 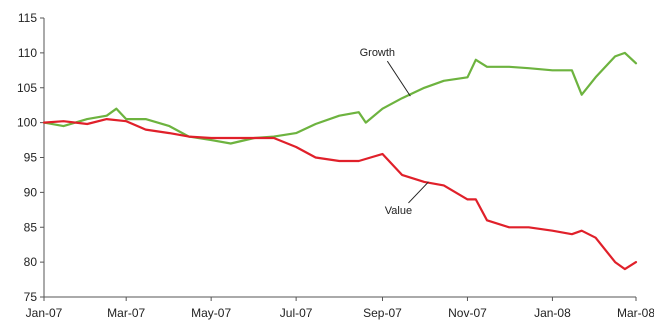 What do you see at coordinates (377, 53) in the screenshot?
I see `annotation-label-growth: Growth` at bounding box center [377, 53].